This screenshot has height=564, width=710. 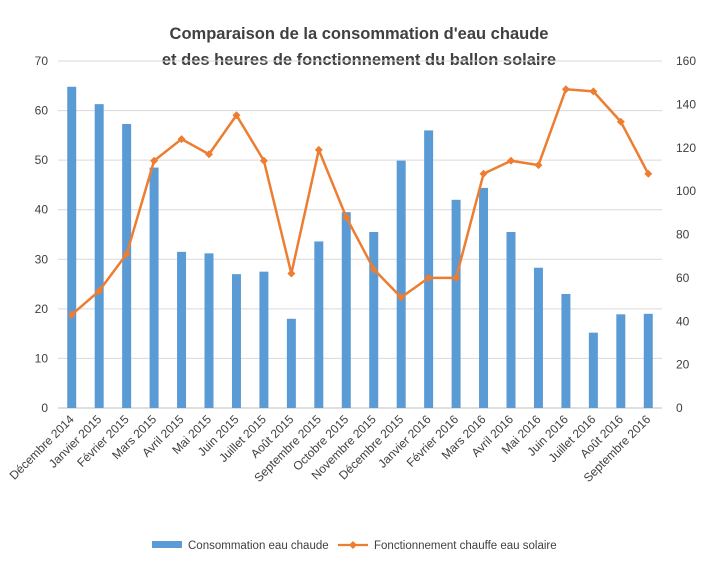 I want to click on left-axis-tick-label: 50, so click(x=42, y=160).